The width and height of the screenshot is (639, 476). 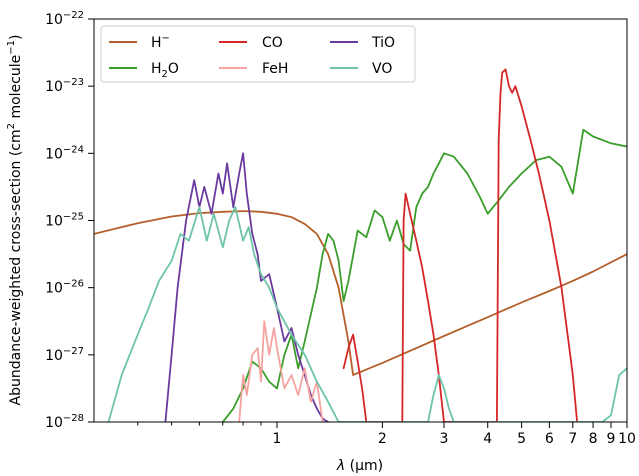 I want to click on legend-label-h-minus: H−, so click(x=160, y=42).